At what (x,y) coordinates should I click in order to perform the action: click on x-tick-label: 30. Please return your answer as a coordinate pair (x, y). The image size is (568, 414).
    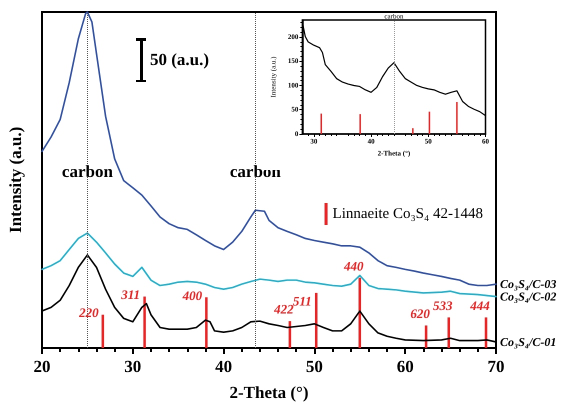
    Looking at the image, I should click on (133, 366).